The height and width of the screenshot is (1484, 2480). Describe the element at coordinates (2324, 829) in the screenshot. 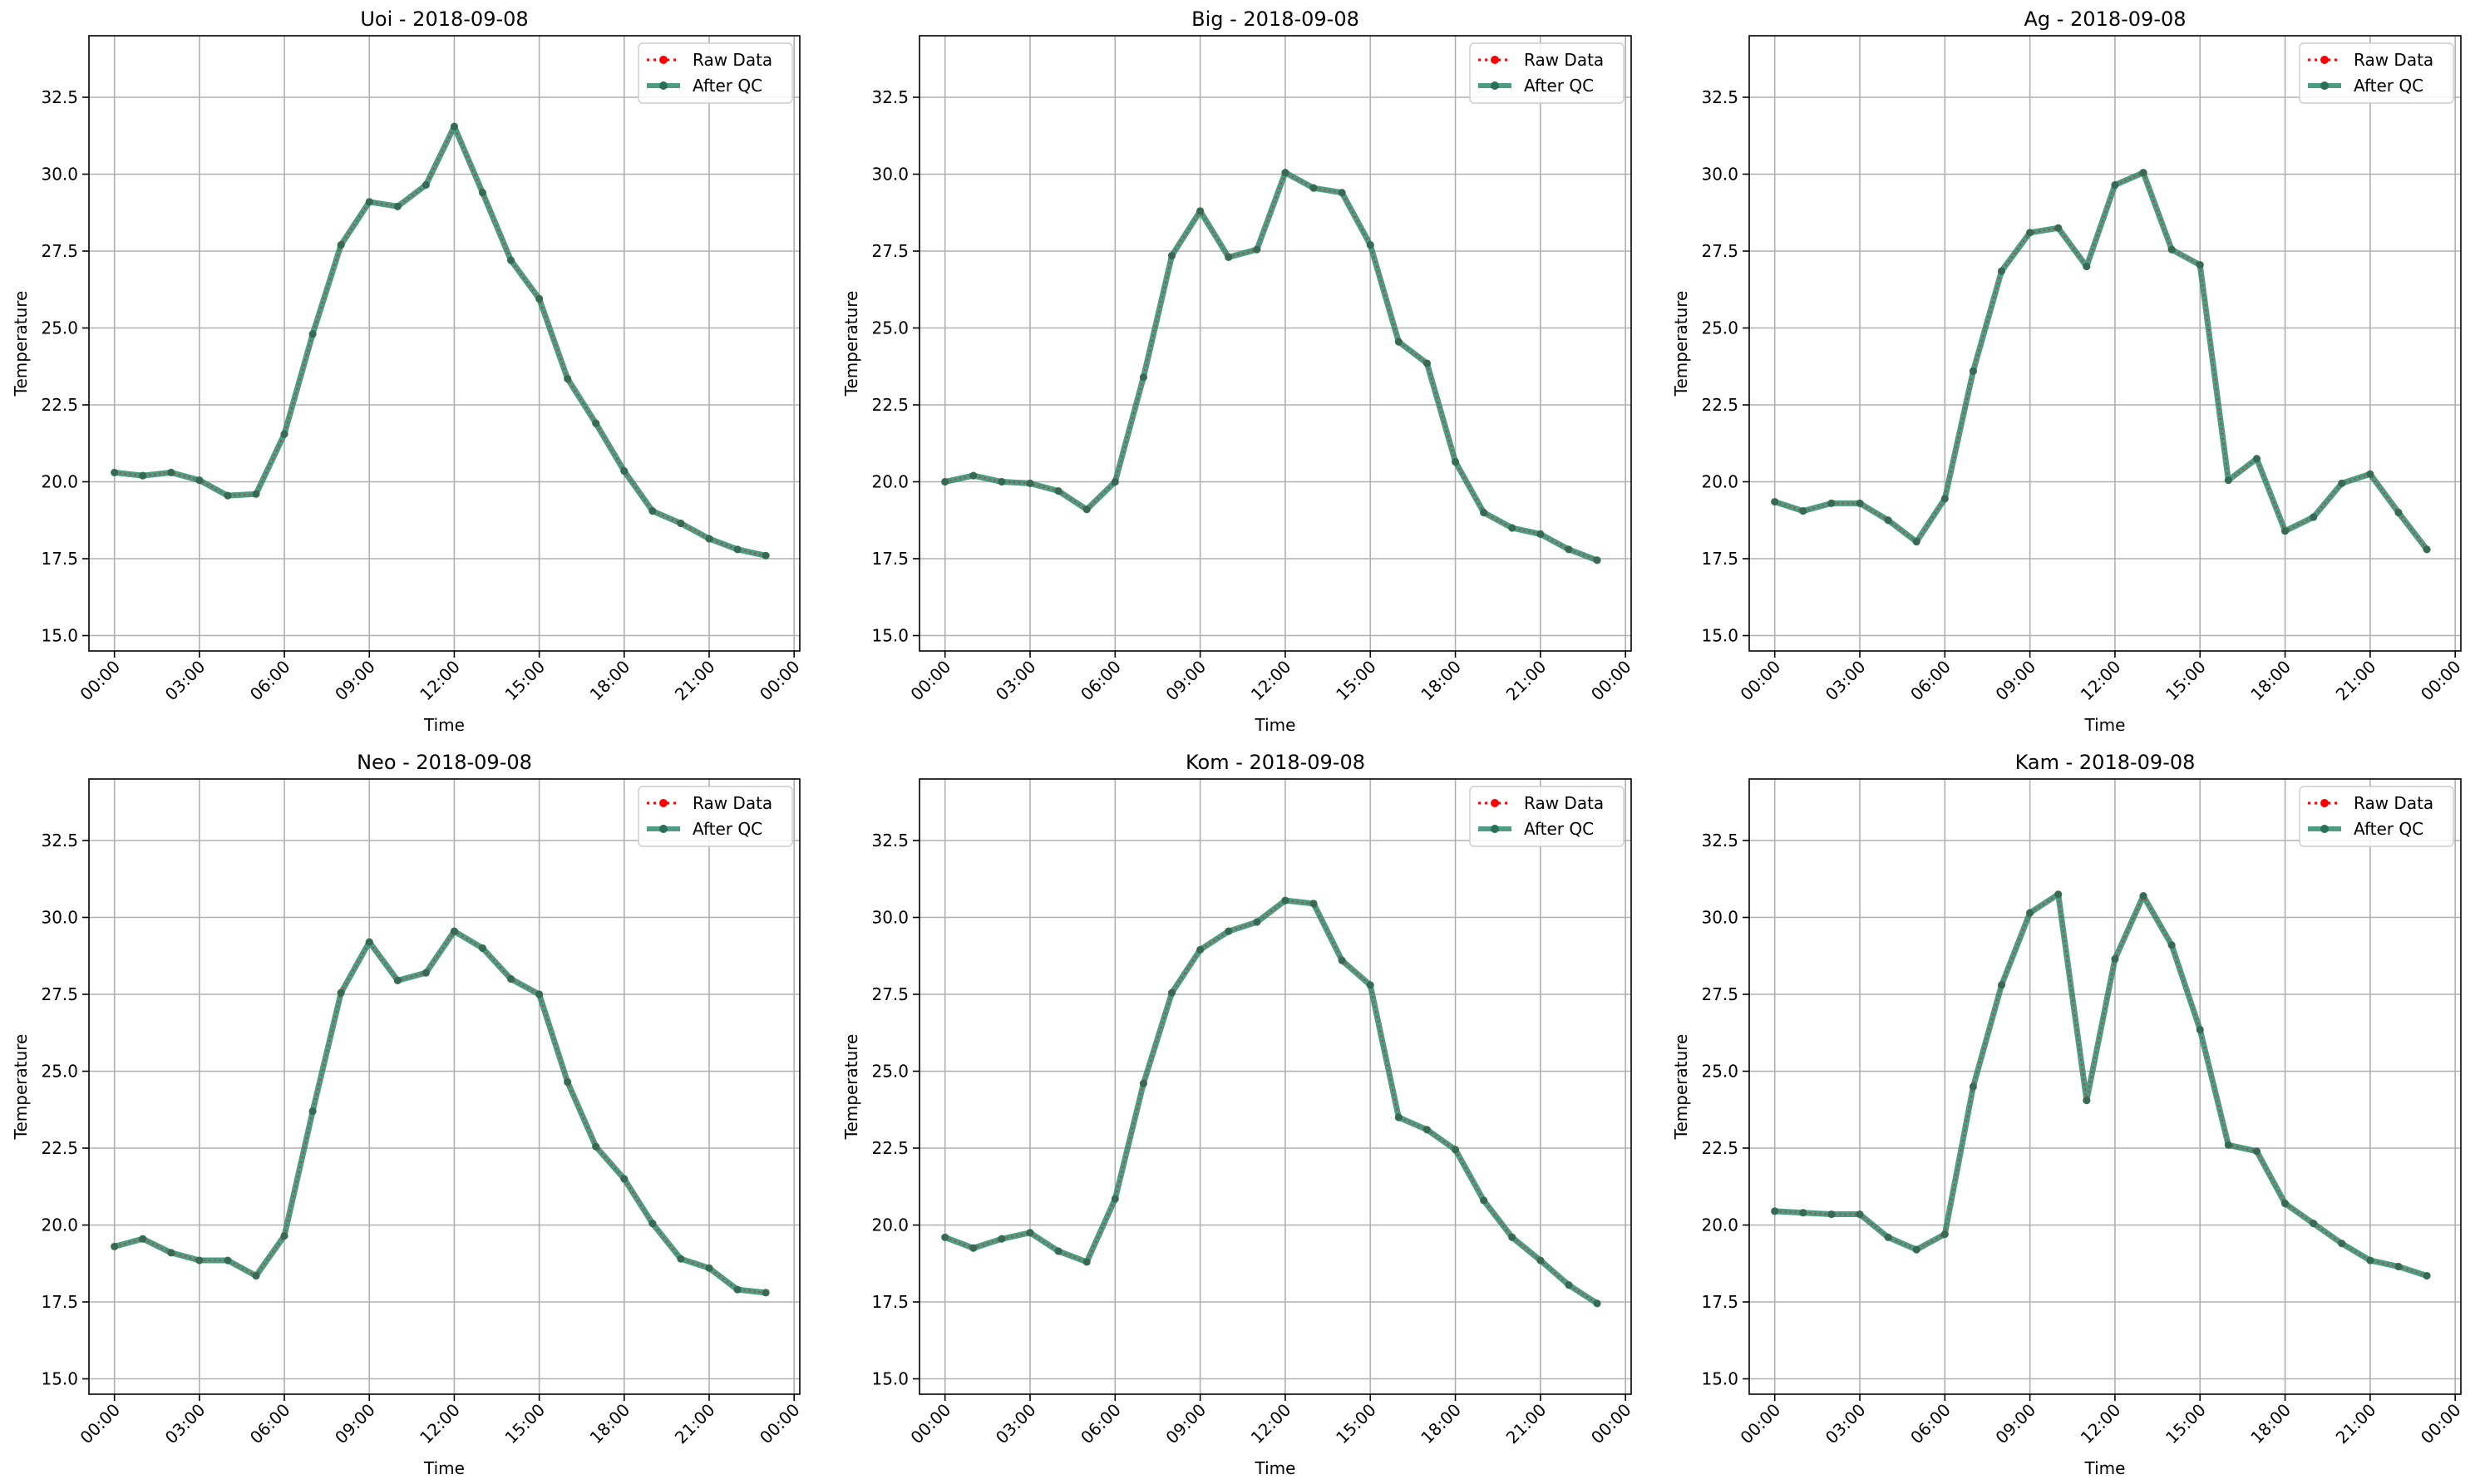

I see `legend-qc-marker` at that location.